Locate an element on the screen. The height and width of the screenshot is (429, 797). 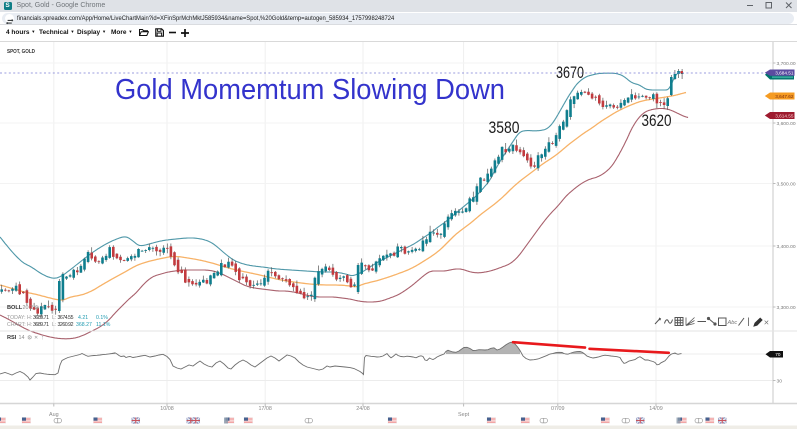
svg-text: 3,500.00 is located at coordinates (786, 184).